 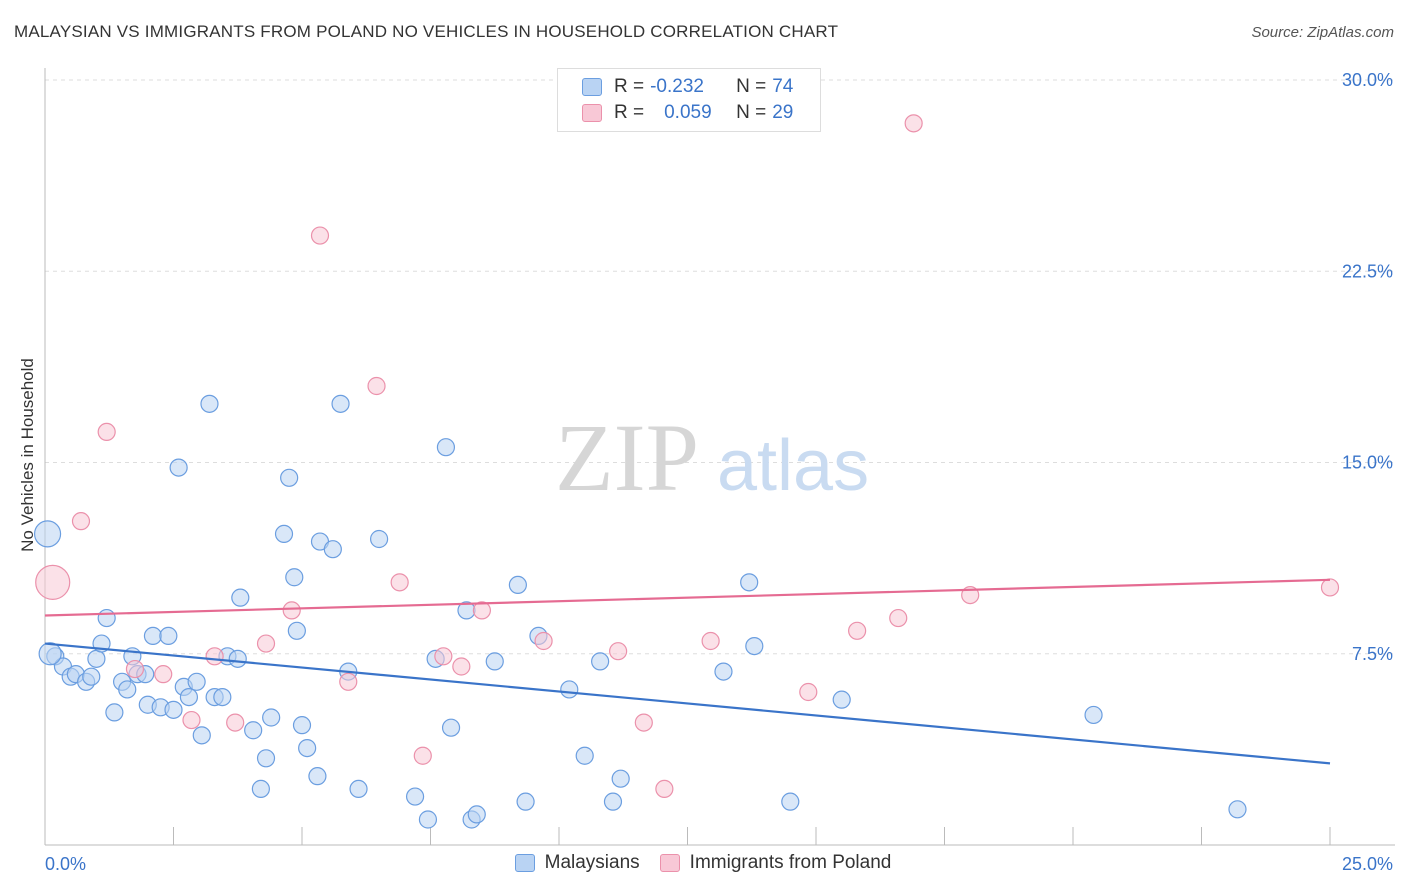 I want to click on series-legend: Malaysians Immigrants from Poland, so click(x=703, y=863).